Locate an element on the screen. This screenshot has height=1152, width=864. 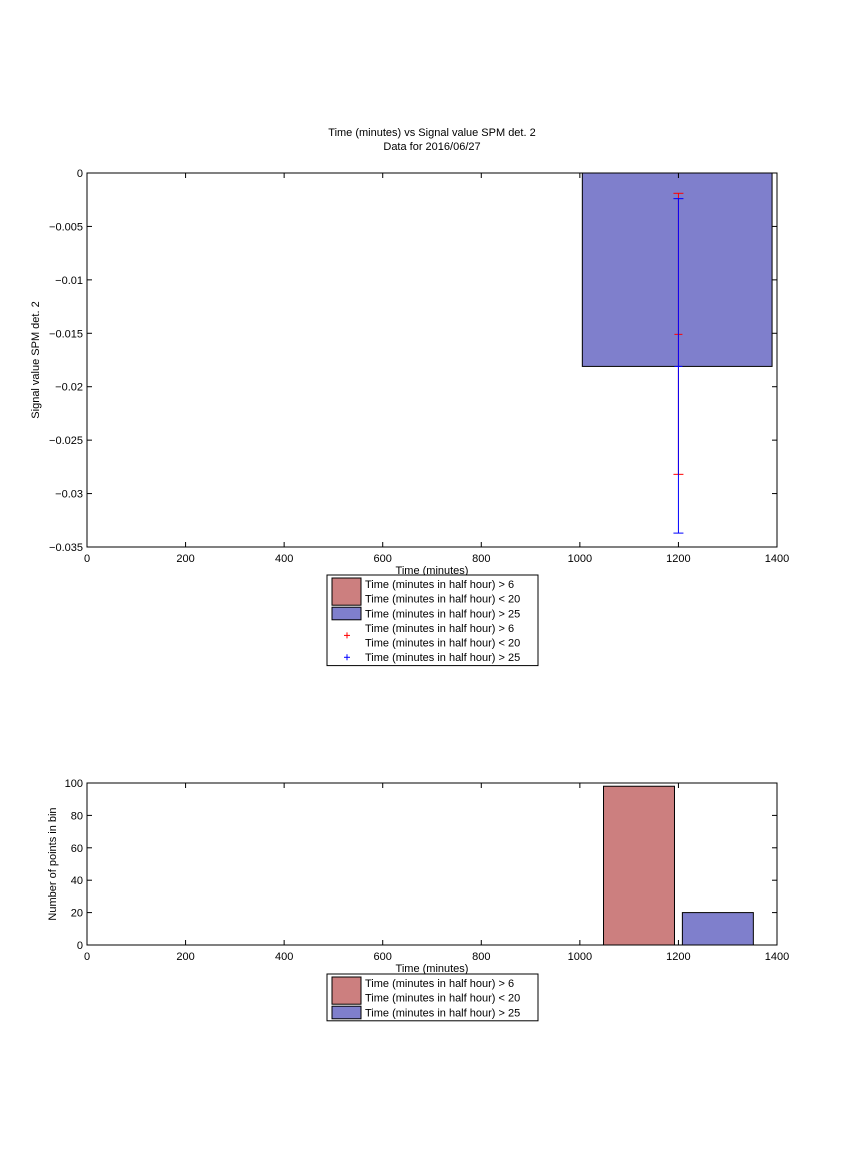
axes-box is located at coordinates (432, 864).